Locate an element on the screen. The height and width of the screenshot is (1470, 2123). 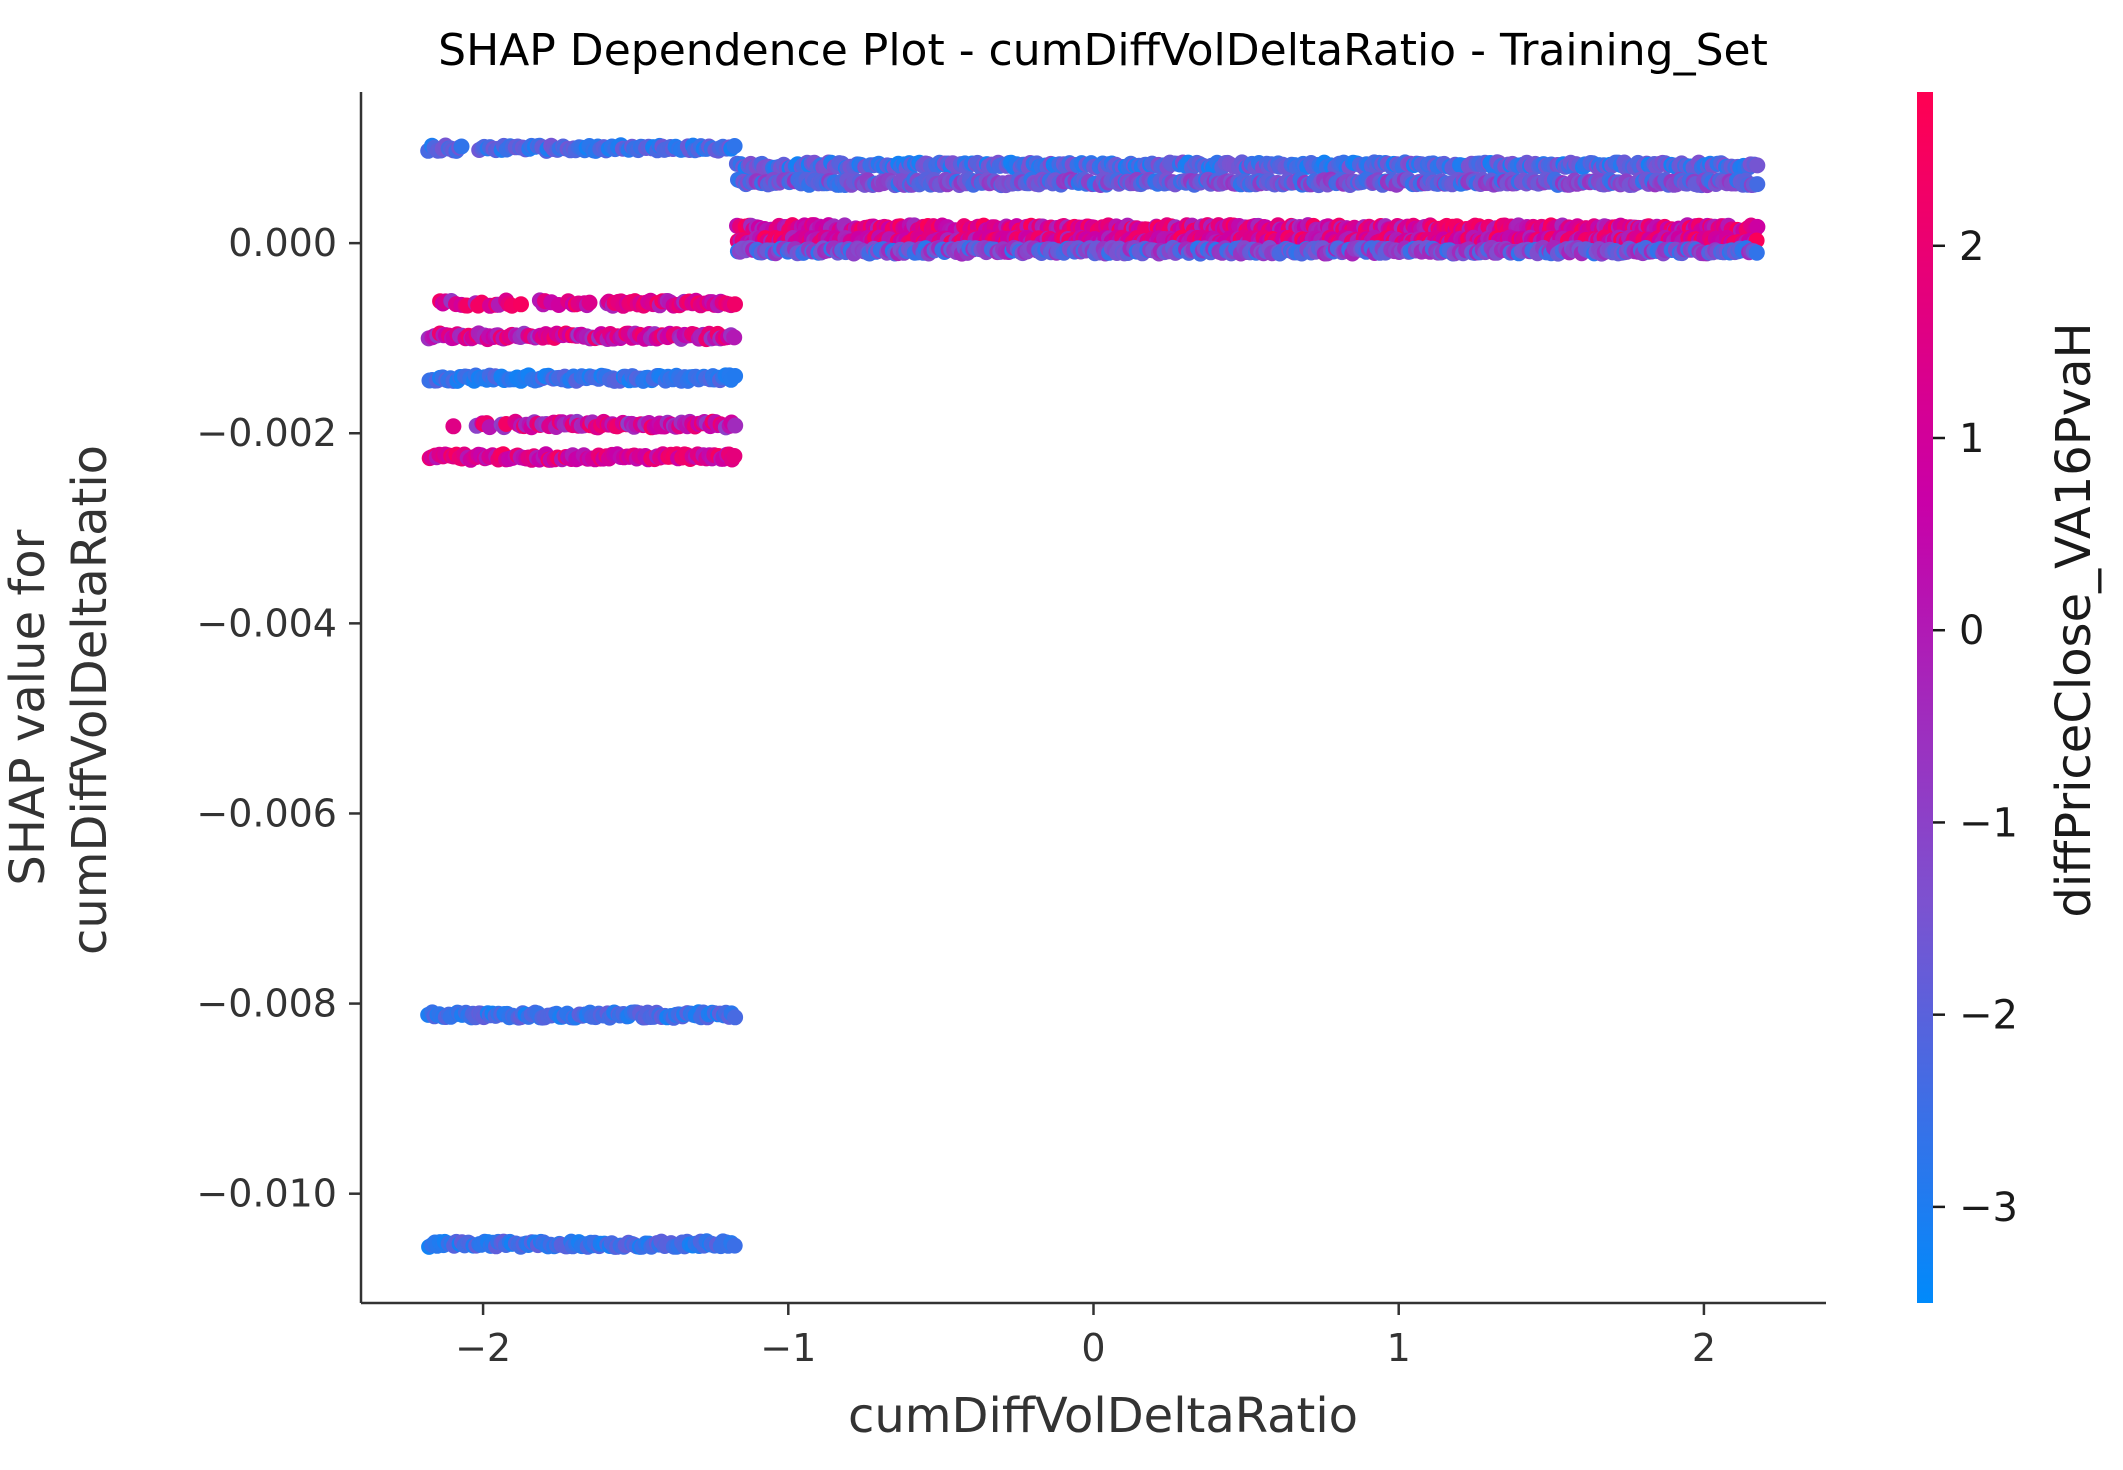
y-axis-label-line-1: SHAP value for is located at coordinates (28, 707).